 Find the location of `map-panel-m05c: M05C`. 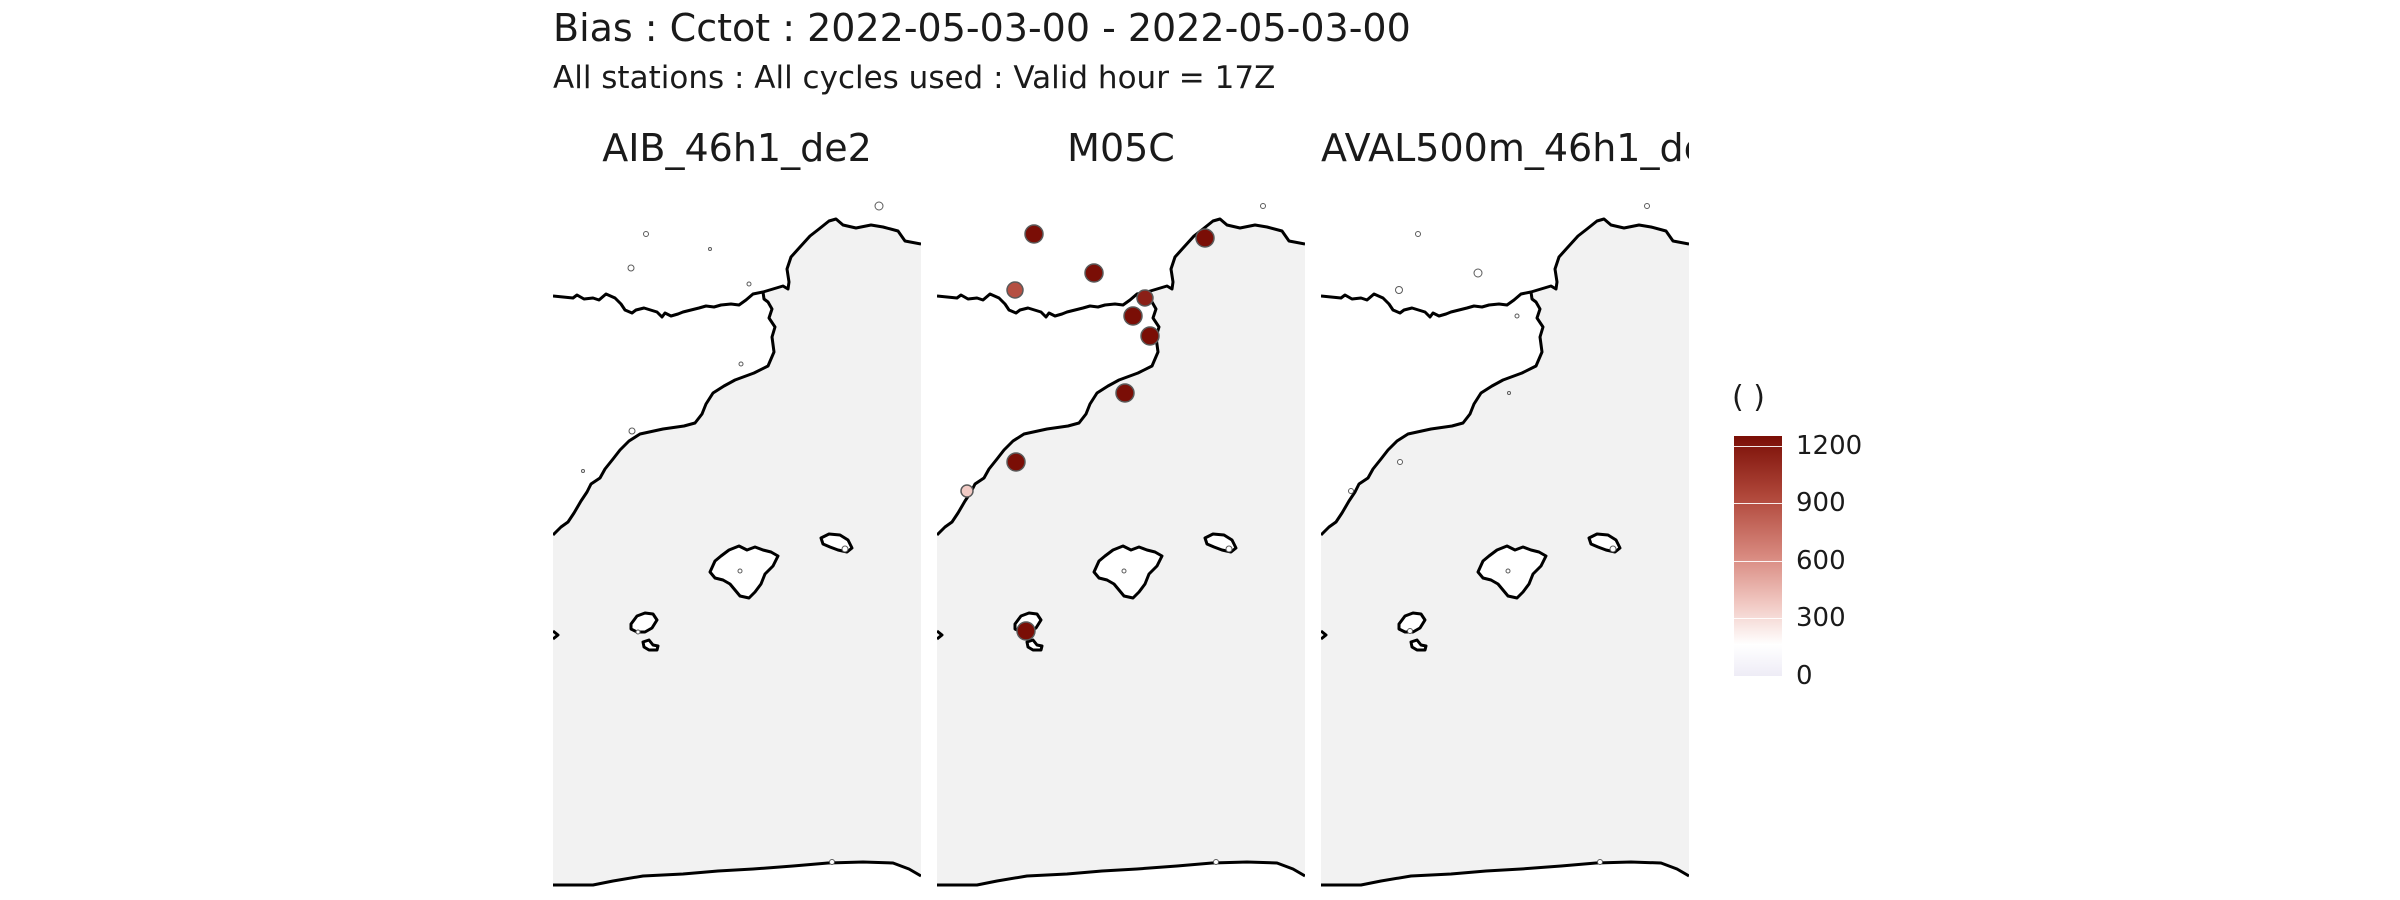

map-panel-m05c: M05C is located at coordinates (1121, 504).